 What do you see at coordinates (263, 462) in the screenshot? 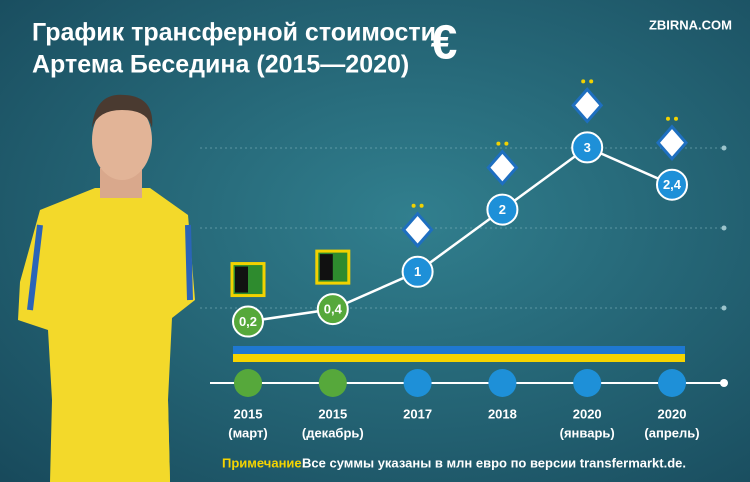
I see `note-label: Примечание.` at bounding box center [263, 462].